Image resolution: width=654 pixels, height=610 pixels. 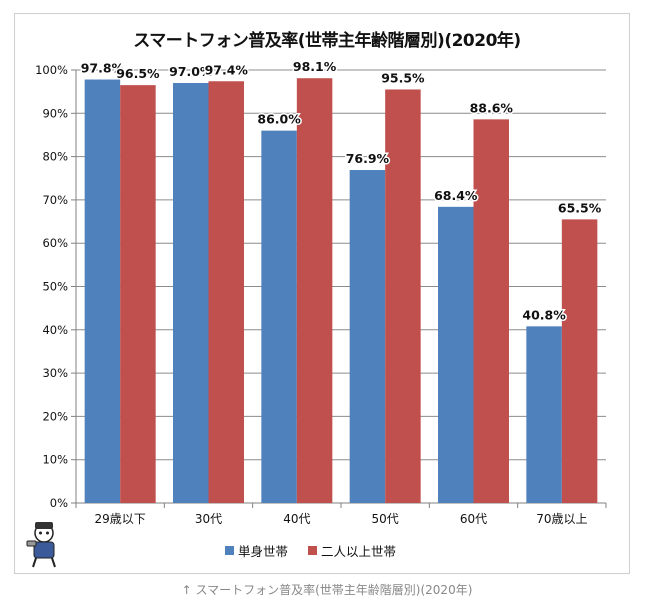 What do you see at coordinates (368, 158) in the screenshot?
I see `data-label: 76.9%` at bounding box center [368, 158].